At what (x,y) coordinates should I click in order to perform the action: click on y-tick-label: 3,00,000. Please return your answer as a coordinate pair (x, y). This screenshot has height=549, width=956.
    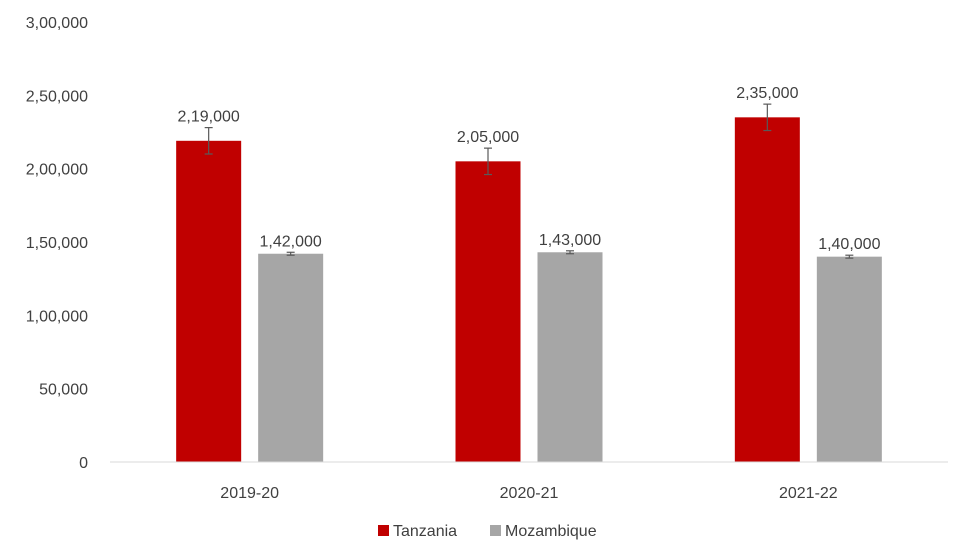
    Looking at the image, I should click on (57, 23).